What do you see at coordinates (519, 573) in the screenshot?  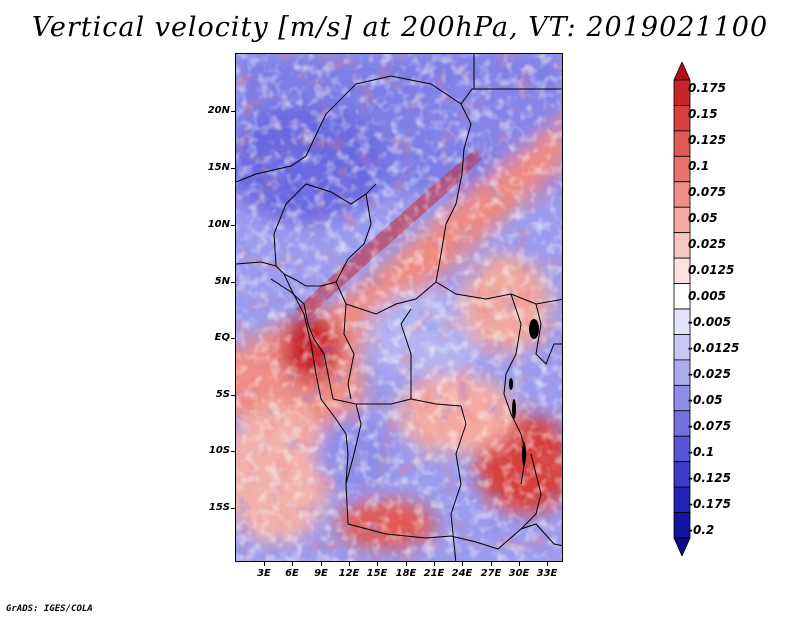 I see `x-tick-label: 30E` at bounding box center [519, 573].